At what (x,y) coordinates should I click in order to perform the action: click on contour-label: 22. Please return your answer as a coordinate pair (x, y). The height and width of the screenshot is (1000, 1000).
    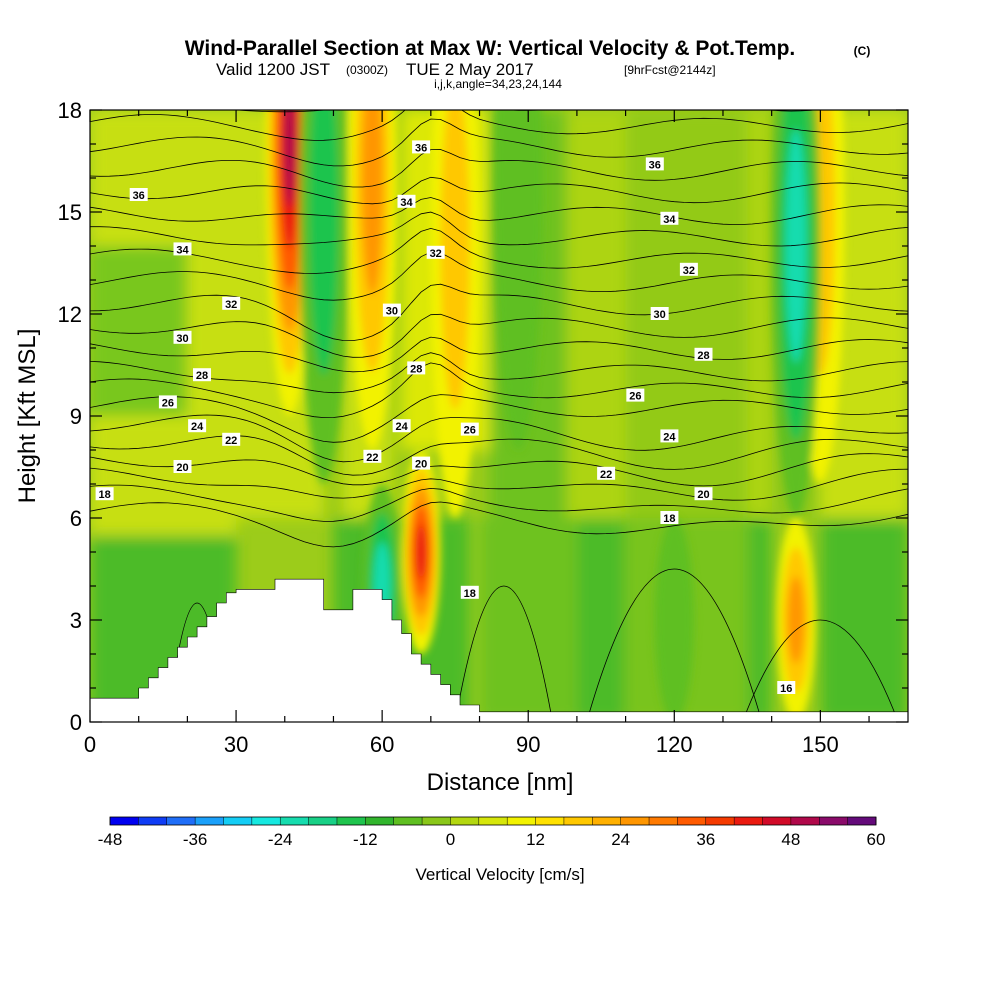
    Looking at the image, I should click on (606, 473).